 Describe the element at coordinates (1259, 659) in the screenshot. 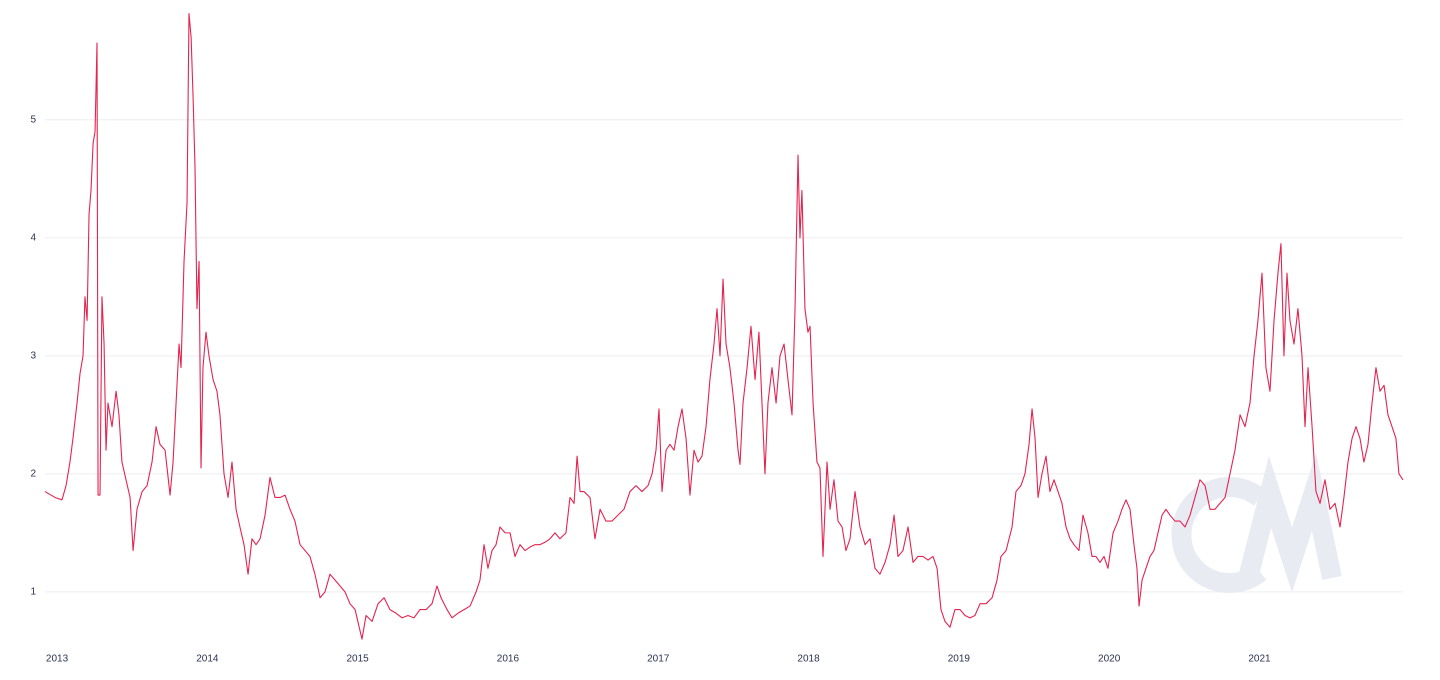

I see `x-tick-label: 2021` at that location.